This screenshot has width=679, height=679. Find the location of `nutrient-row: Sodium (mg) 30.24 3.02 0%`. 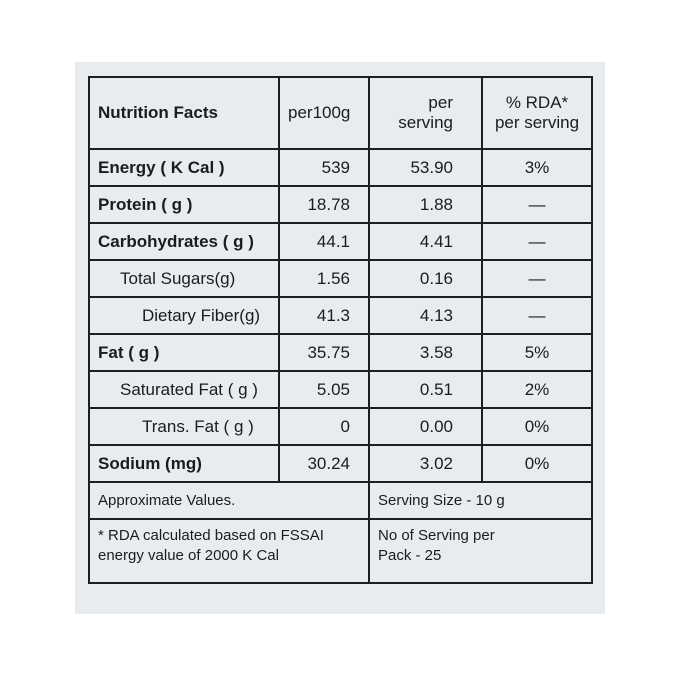

nutrient-row: Sodium (mg) 30.24 3.02 0% is located at coordinates (340, 463).